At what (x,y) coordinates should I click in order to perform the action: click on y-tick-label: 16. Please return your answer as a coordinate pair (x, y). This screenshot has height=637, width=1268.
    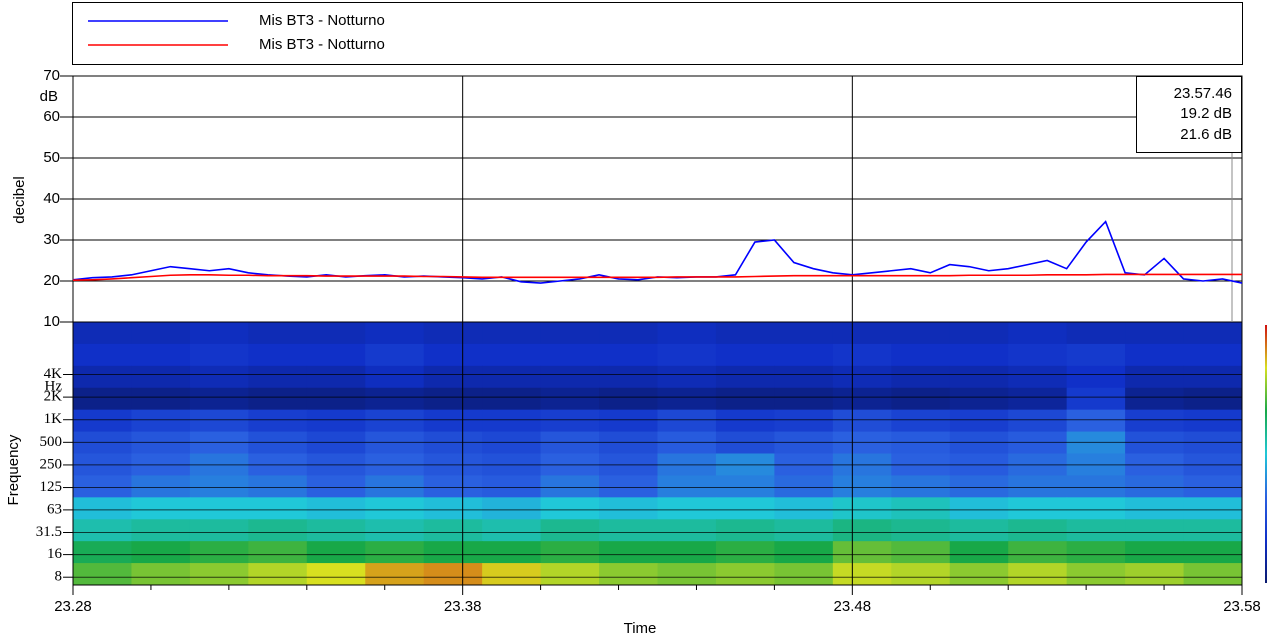
    Looking at the image, I should click on (55, 554).